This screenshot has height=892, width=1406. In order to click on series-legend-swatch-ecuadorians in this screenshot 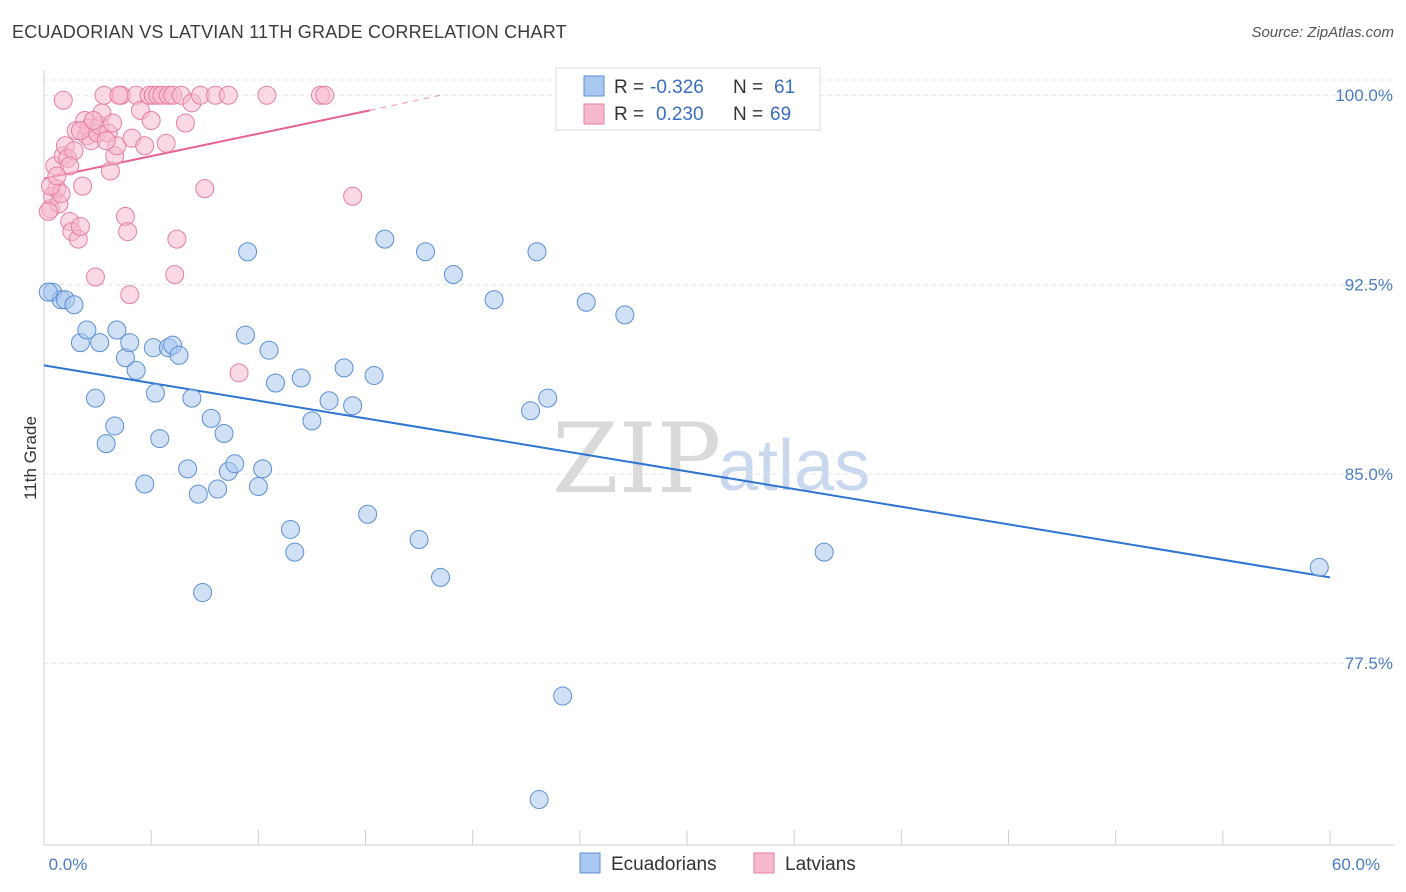, I will do `click(590, 863)`.